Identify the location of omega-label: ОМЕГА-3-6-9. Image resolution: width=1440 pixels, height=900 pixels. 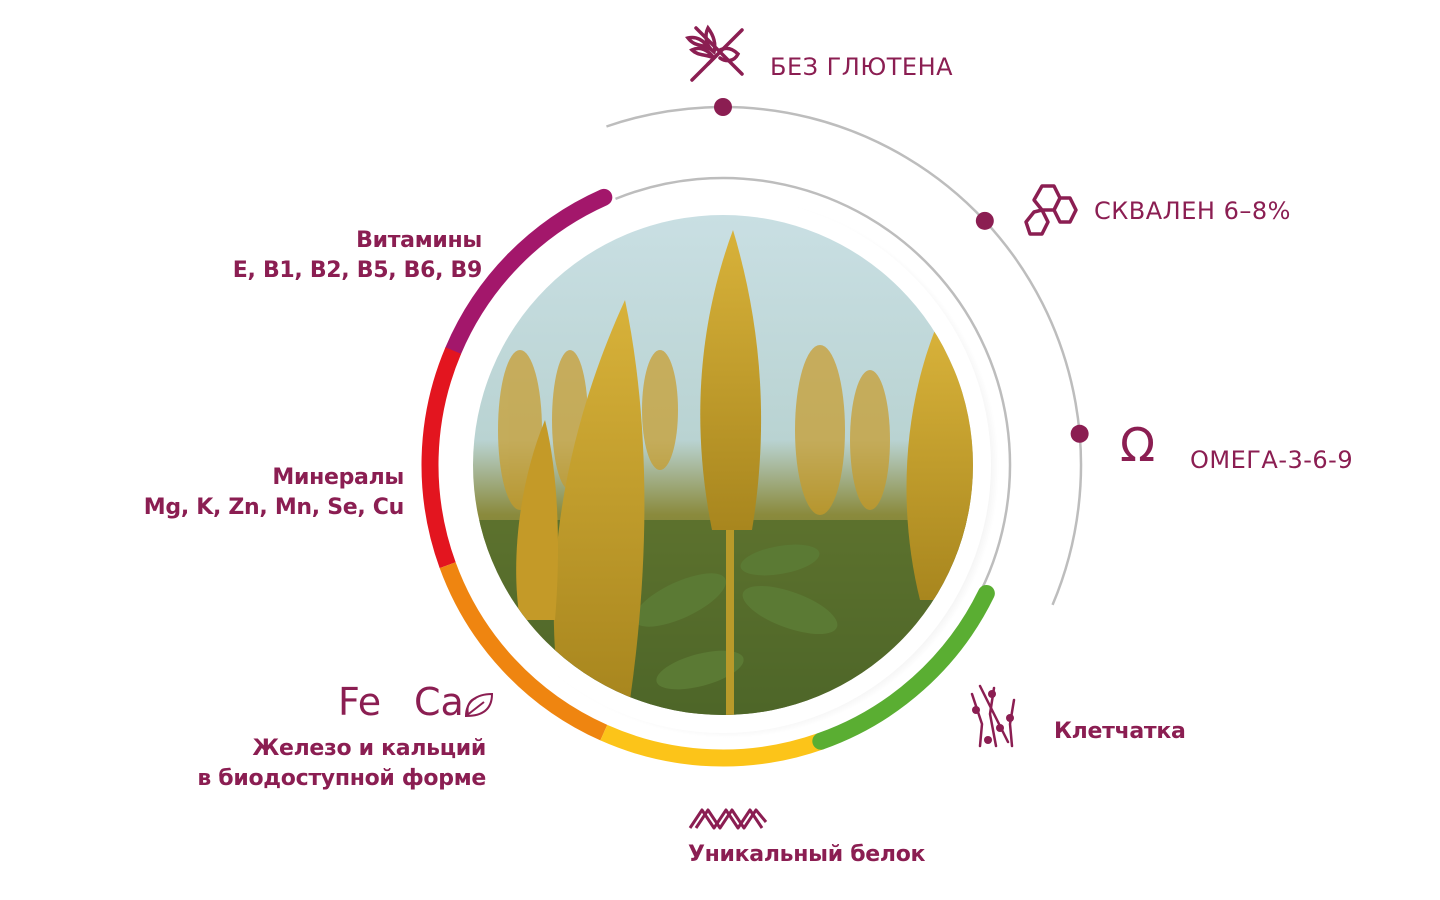
(1272, 460).